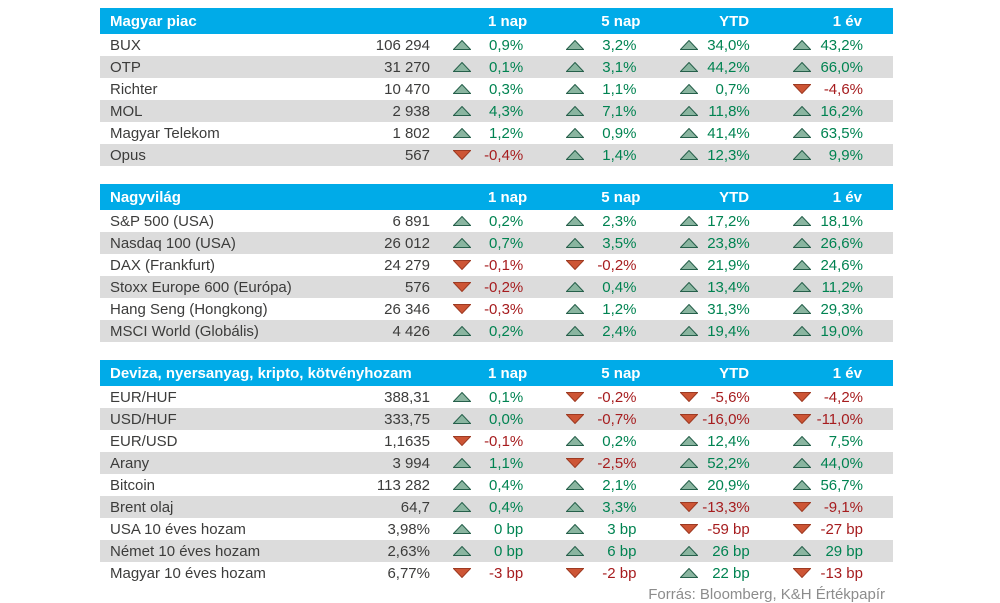 The height and width of the screenshot is (603, 1000). Describe the element at coordinates (407, 309) in the screenshot. I see `instrument-value: 26 346` at that location.